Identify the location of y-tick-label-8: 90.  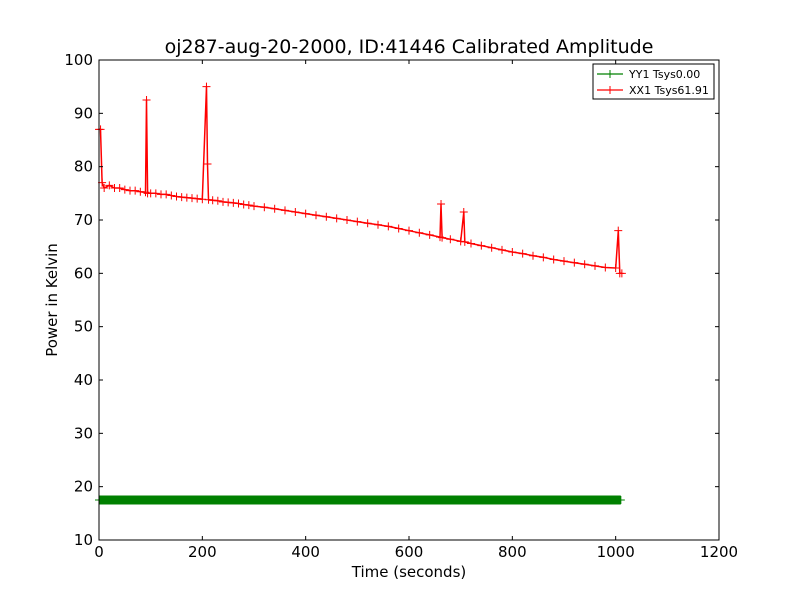
(83, 113).